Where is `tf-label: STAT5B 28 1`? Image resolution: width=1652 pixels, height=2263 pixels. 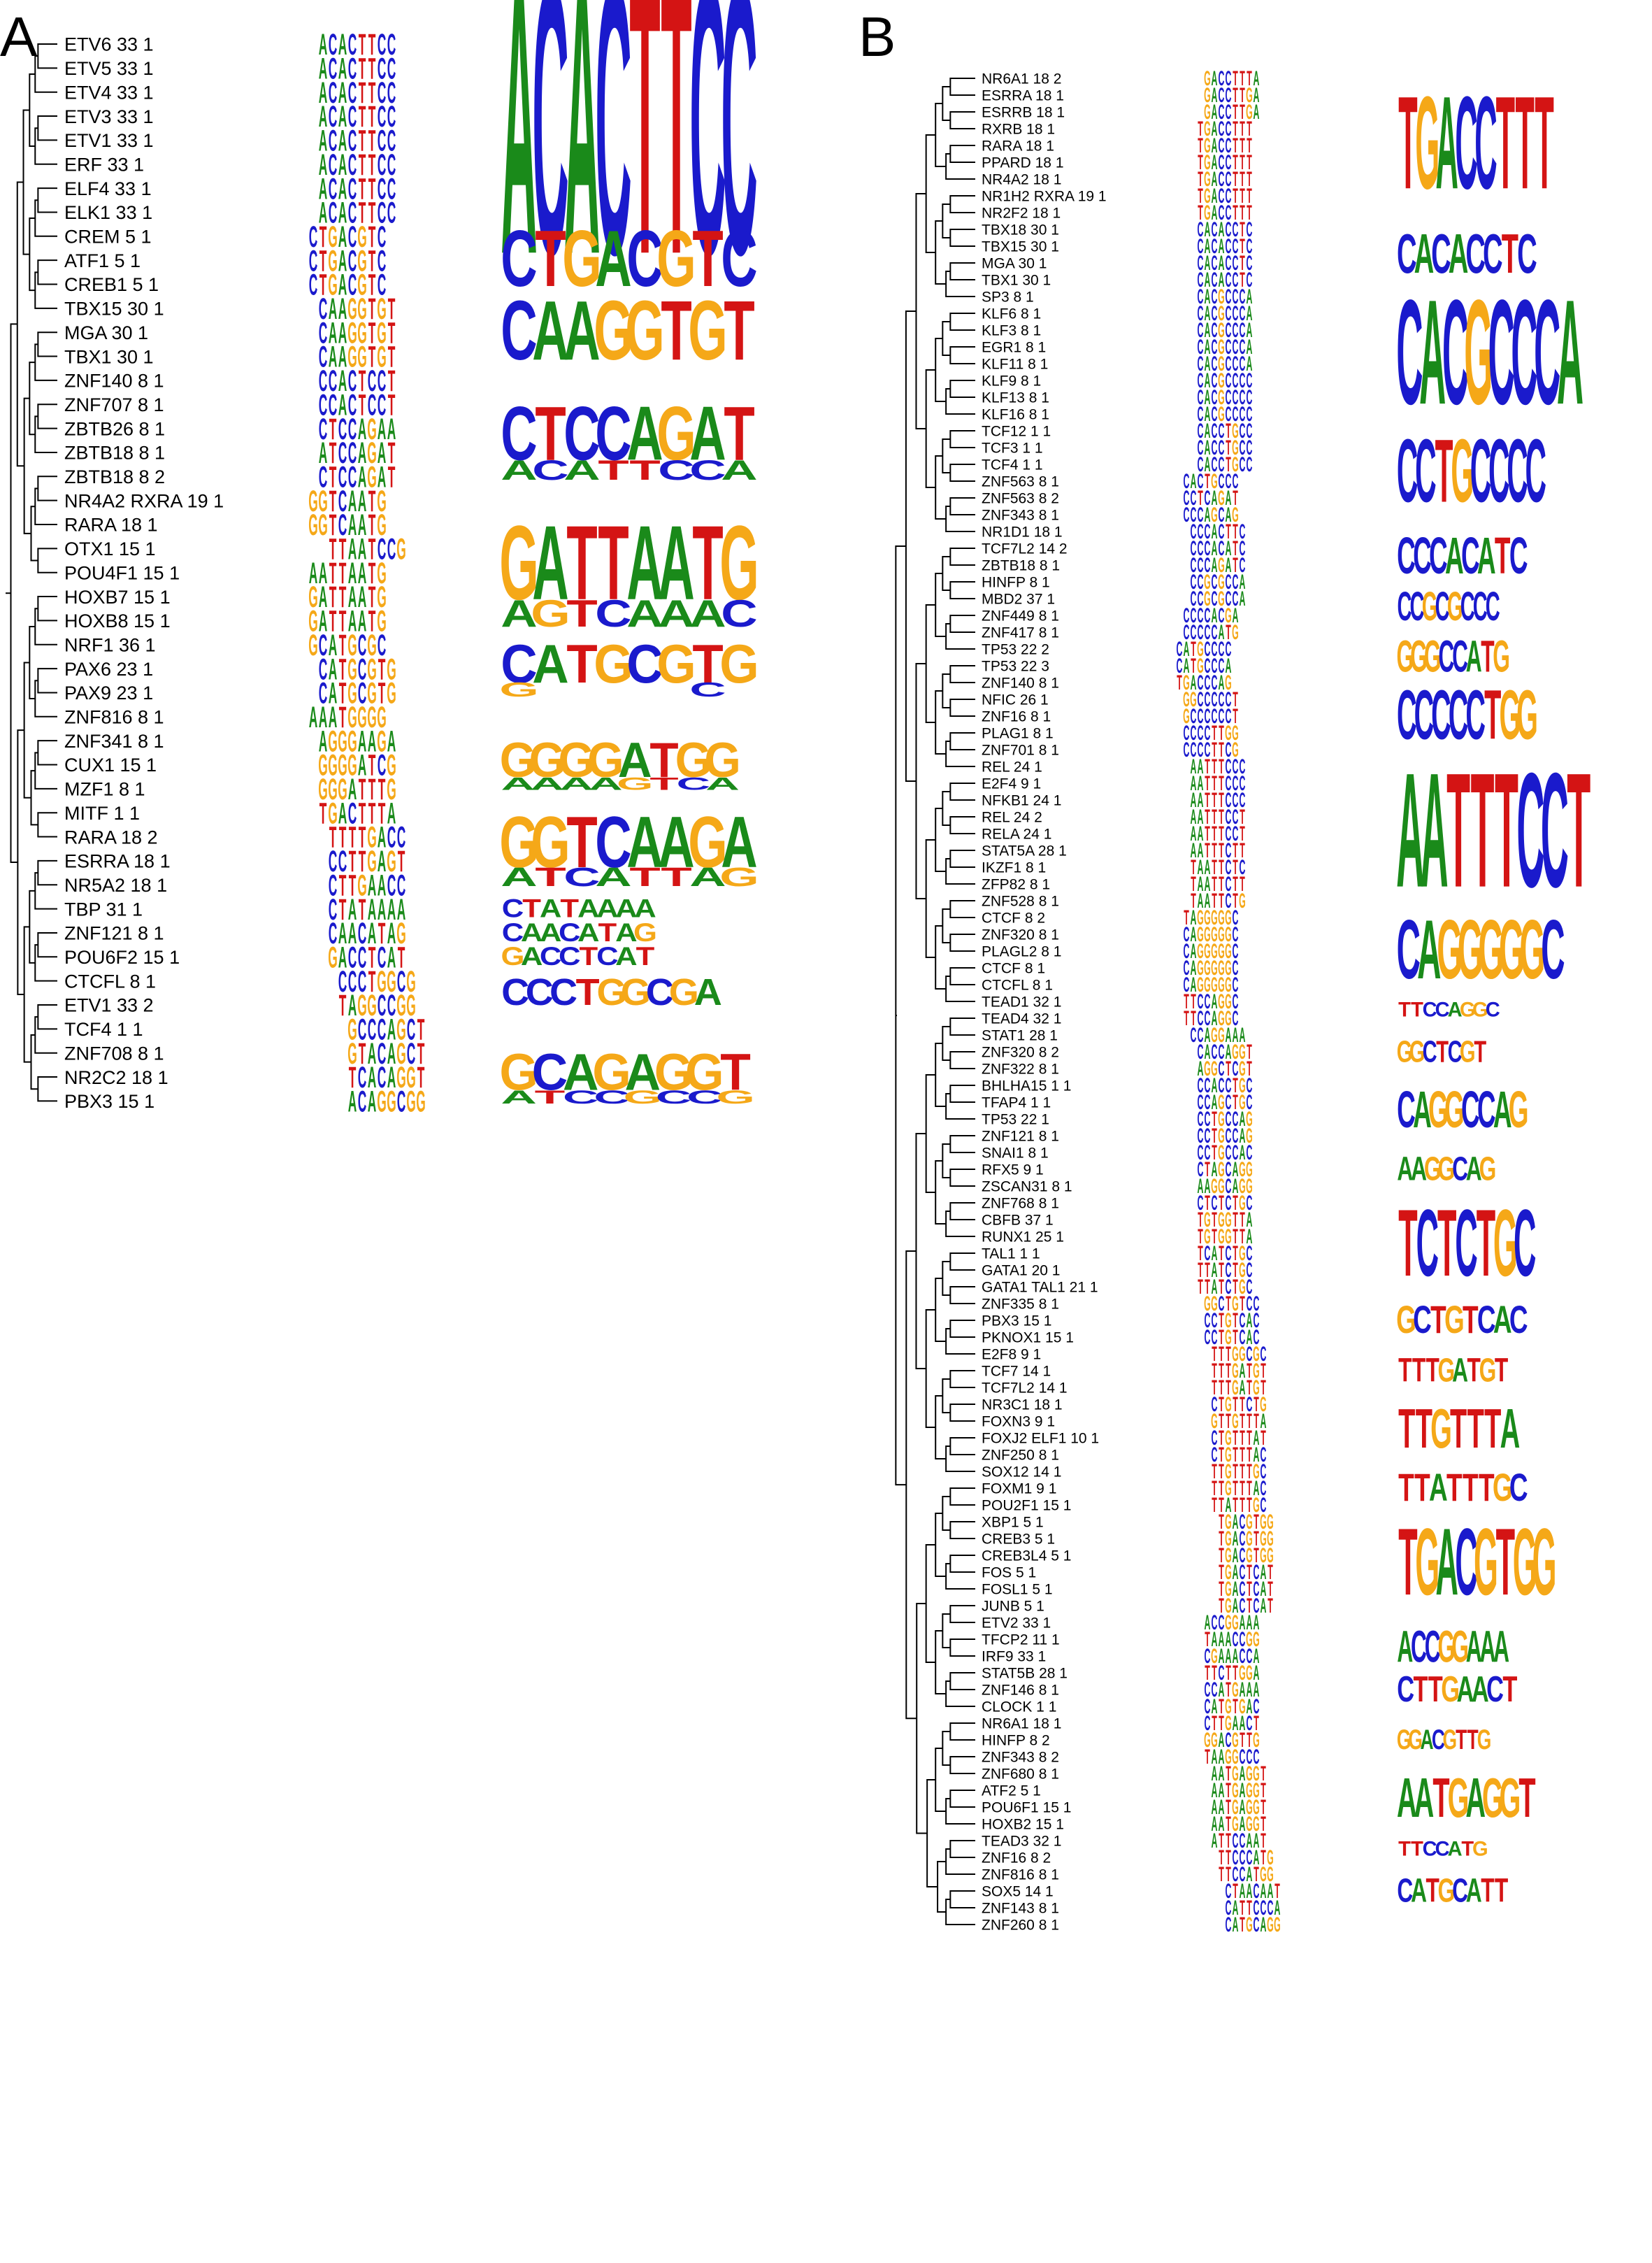
tf-label: STAT5B 28 1 is located at coordinates (1025, 1674).